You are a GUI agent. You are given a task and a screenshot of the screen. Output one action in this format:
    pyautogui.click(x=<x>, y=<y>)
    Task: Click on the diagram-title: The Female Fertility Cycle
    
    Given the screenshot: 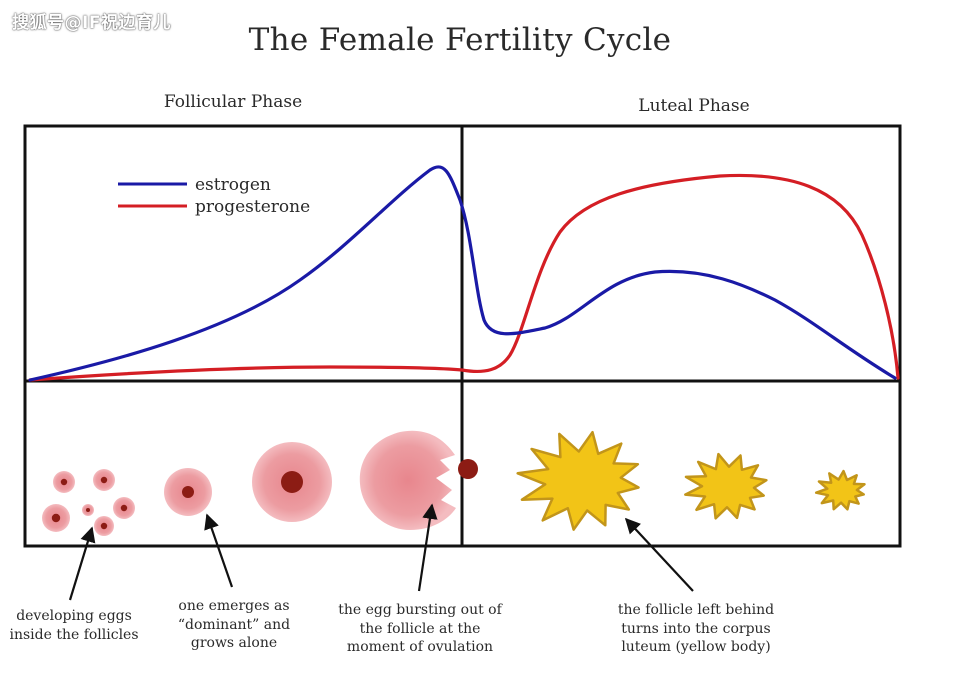 What is the action you would take?
    pyautogui.click(x=460, y=40)
    